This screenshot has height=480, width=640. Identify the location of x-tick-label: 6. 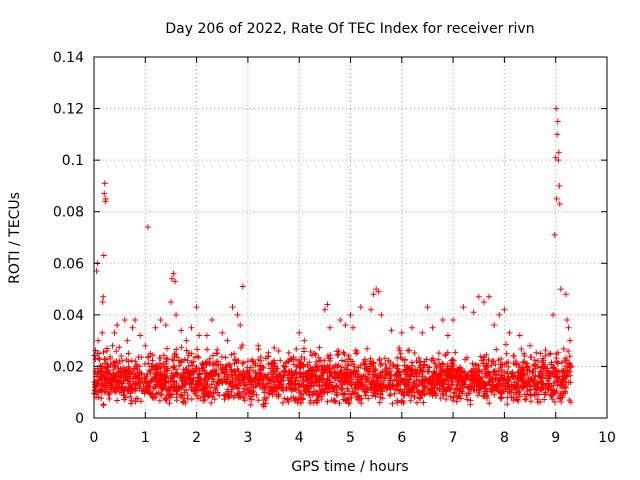
(401, 438).